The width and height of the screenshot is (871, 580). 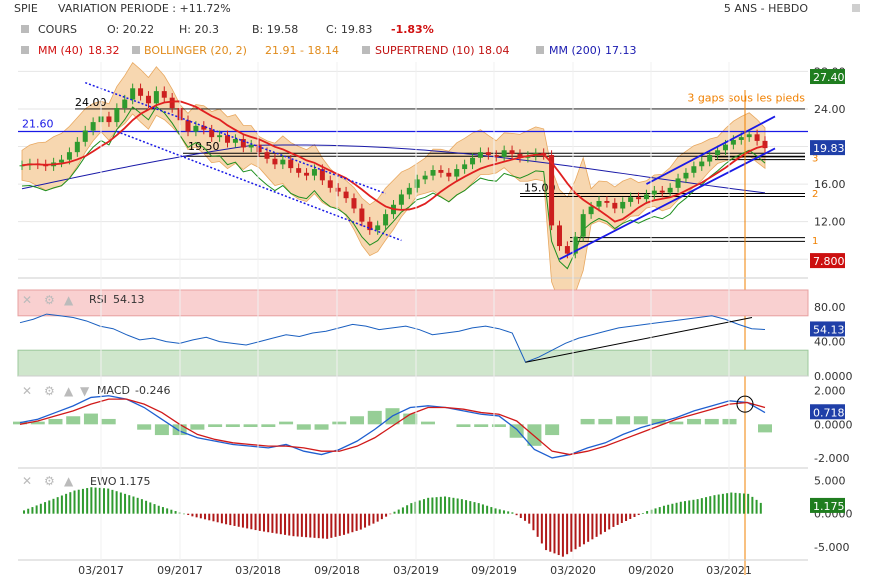 I want to click on period-label: 5 ANS - HEBDO, so click(x=766, y=8).